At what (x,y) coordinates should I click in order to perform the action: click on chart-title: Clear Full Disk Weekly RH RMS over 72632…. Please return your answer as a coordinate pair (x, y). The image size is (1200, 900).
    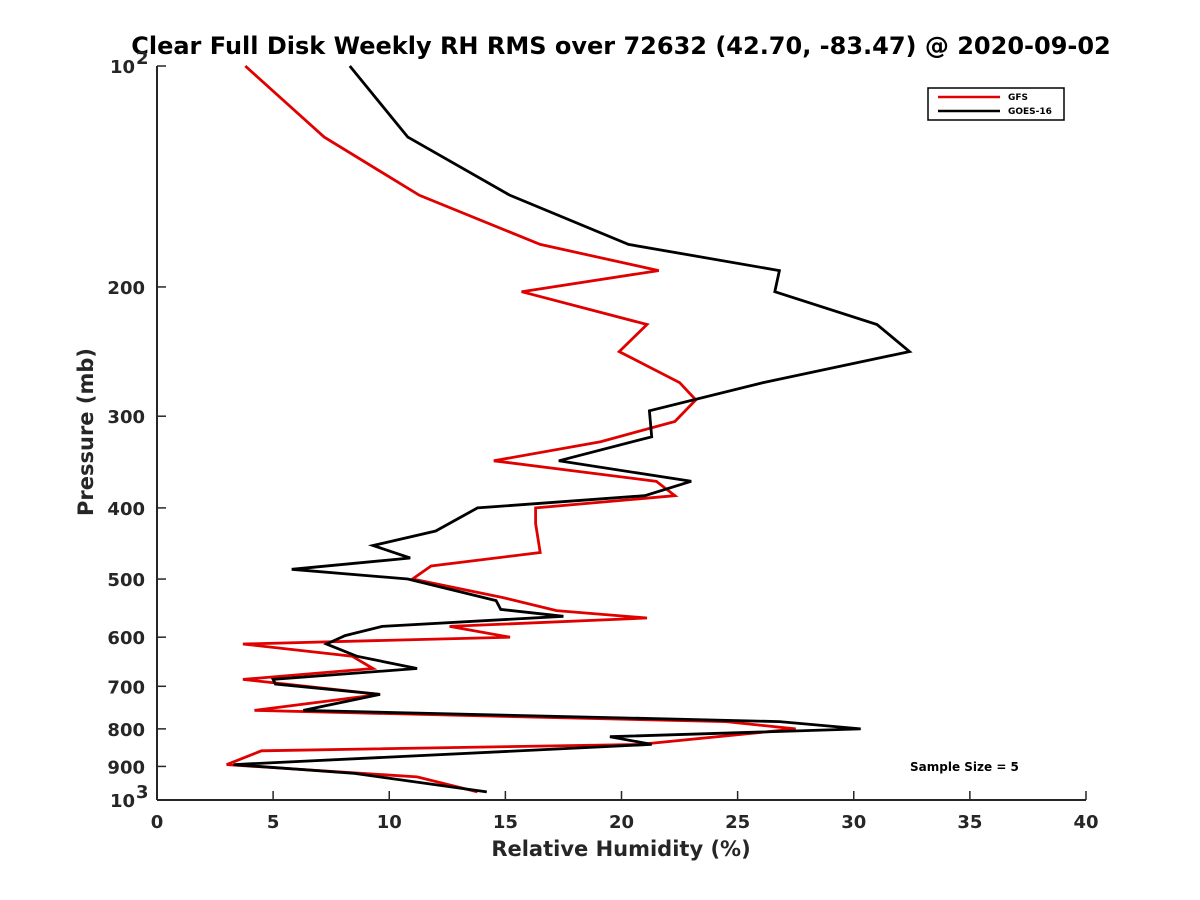
    Looking at the image, I should click on (621, 46).